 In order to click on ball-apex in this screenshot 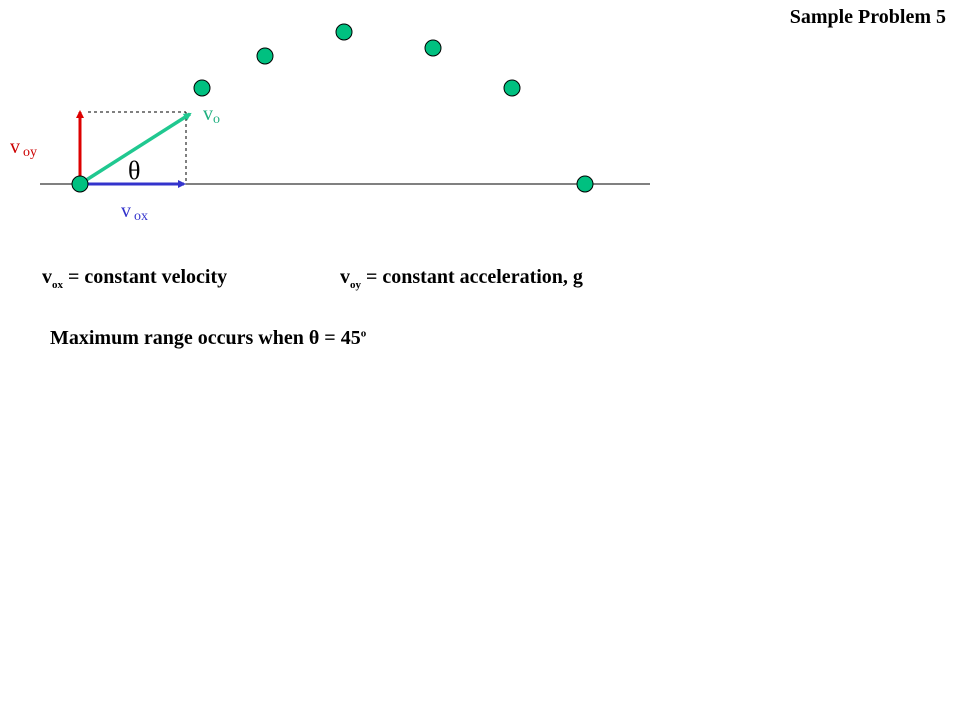, I will do `click(344, 32)`.